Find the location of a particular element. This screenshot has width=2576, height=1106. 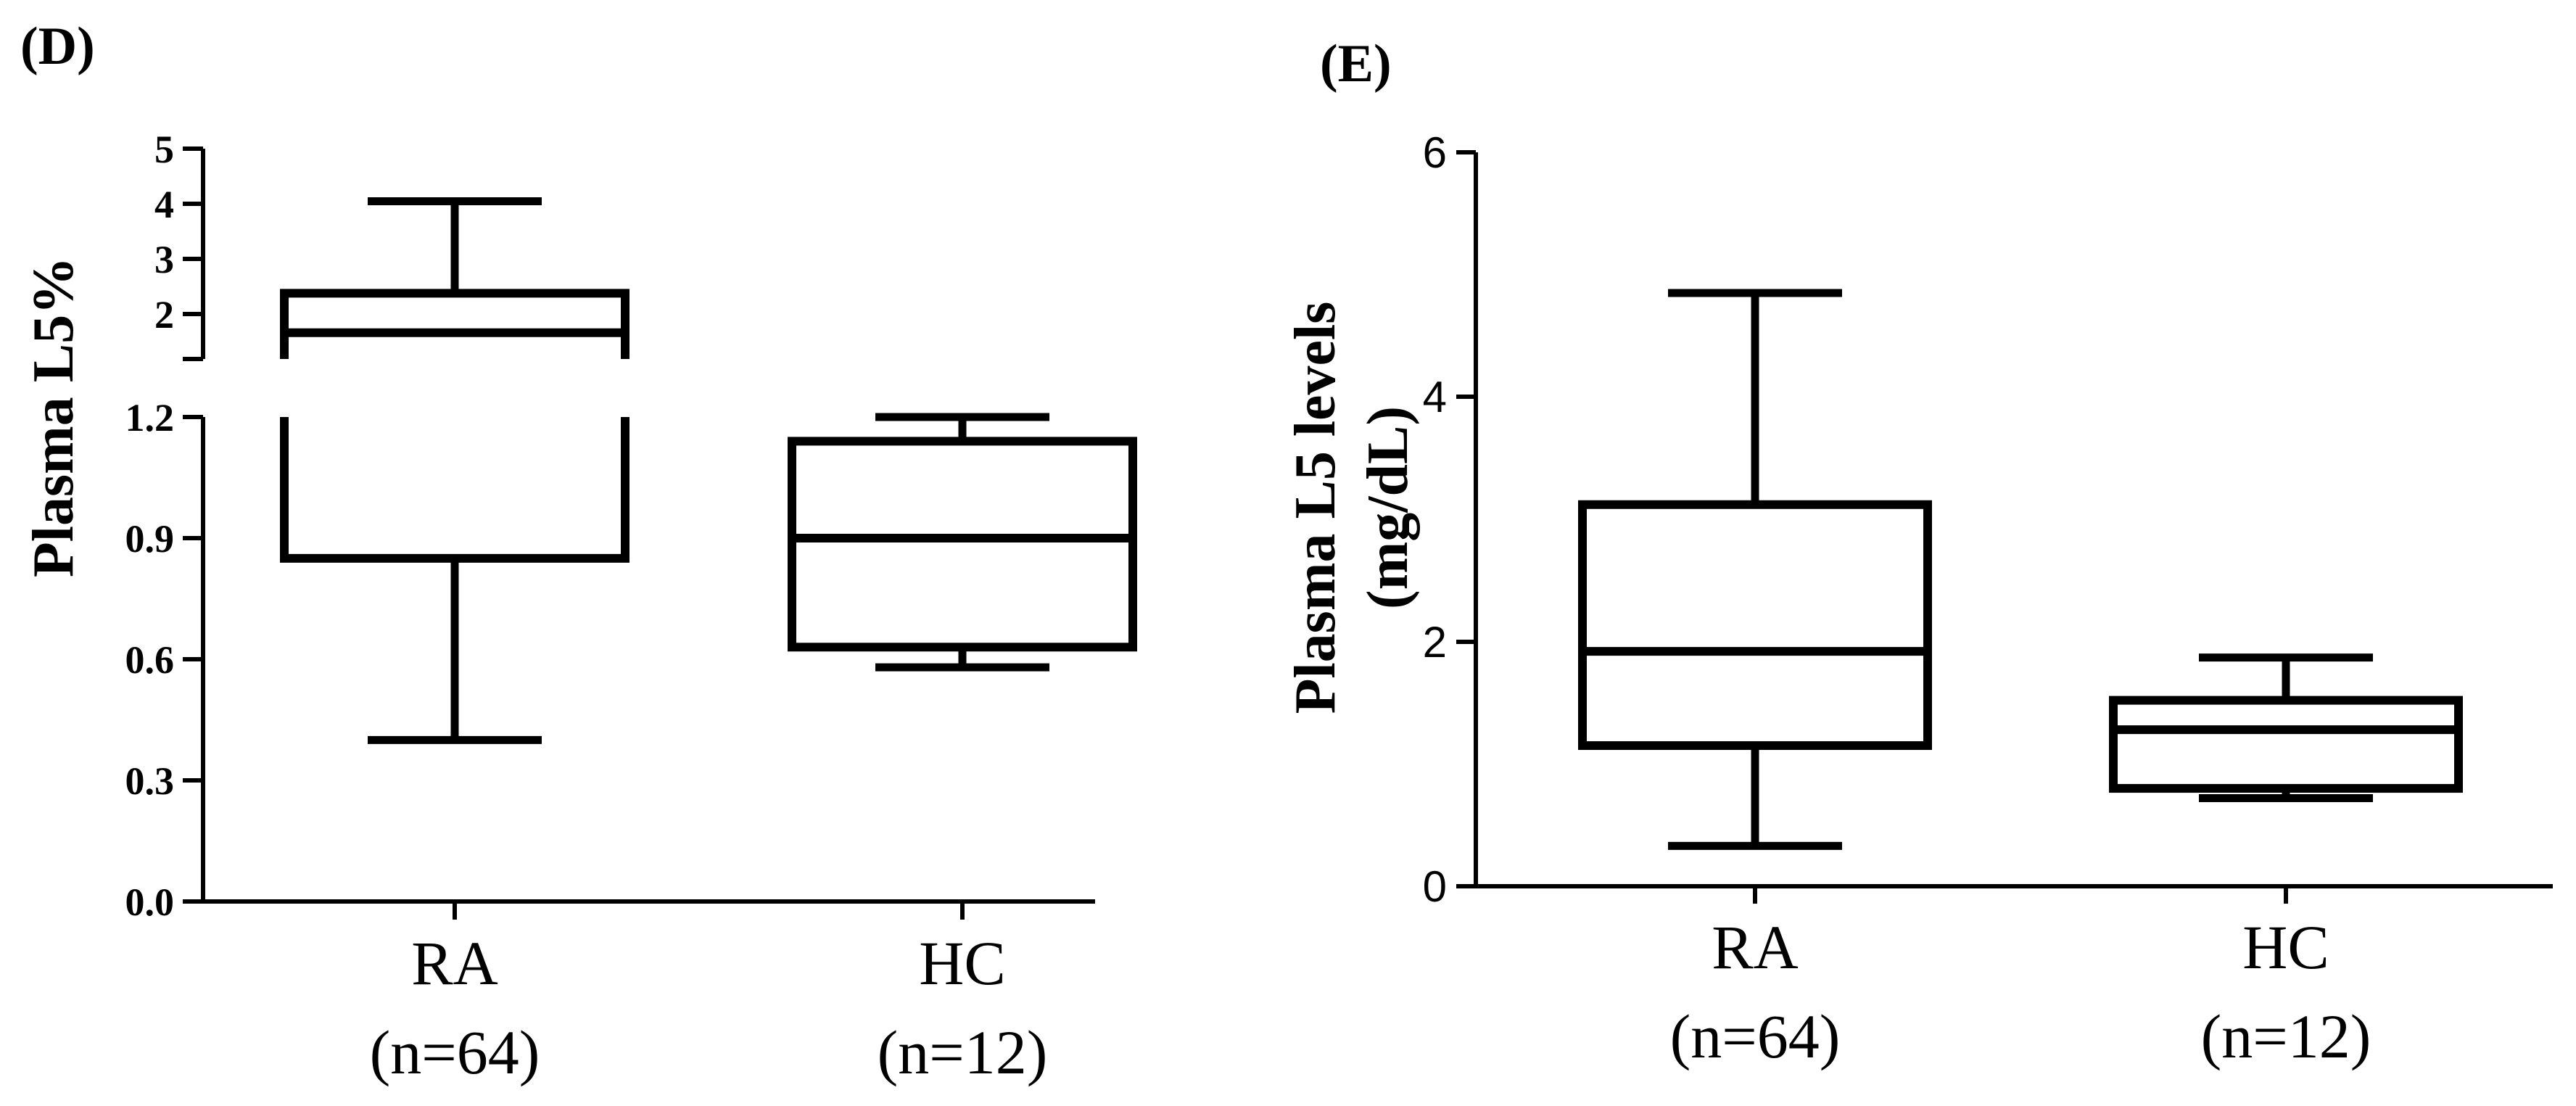

panel-d-upper-ticks: 2 3 4 5 is located at coordinates (178, 244).